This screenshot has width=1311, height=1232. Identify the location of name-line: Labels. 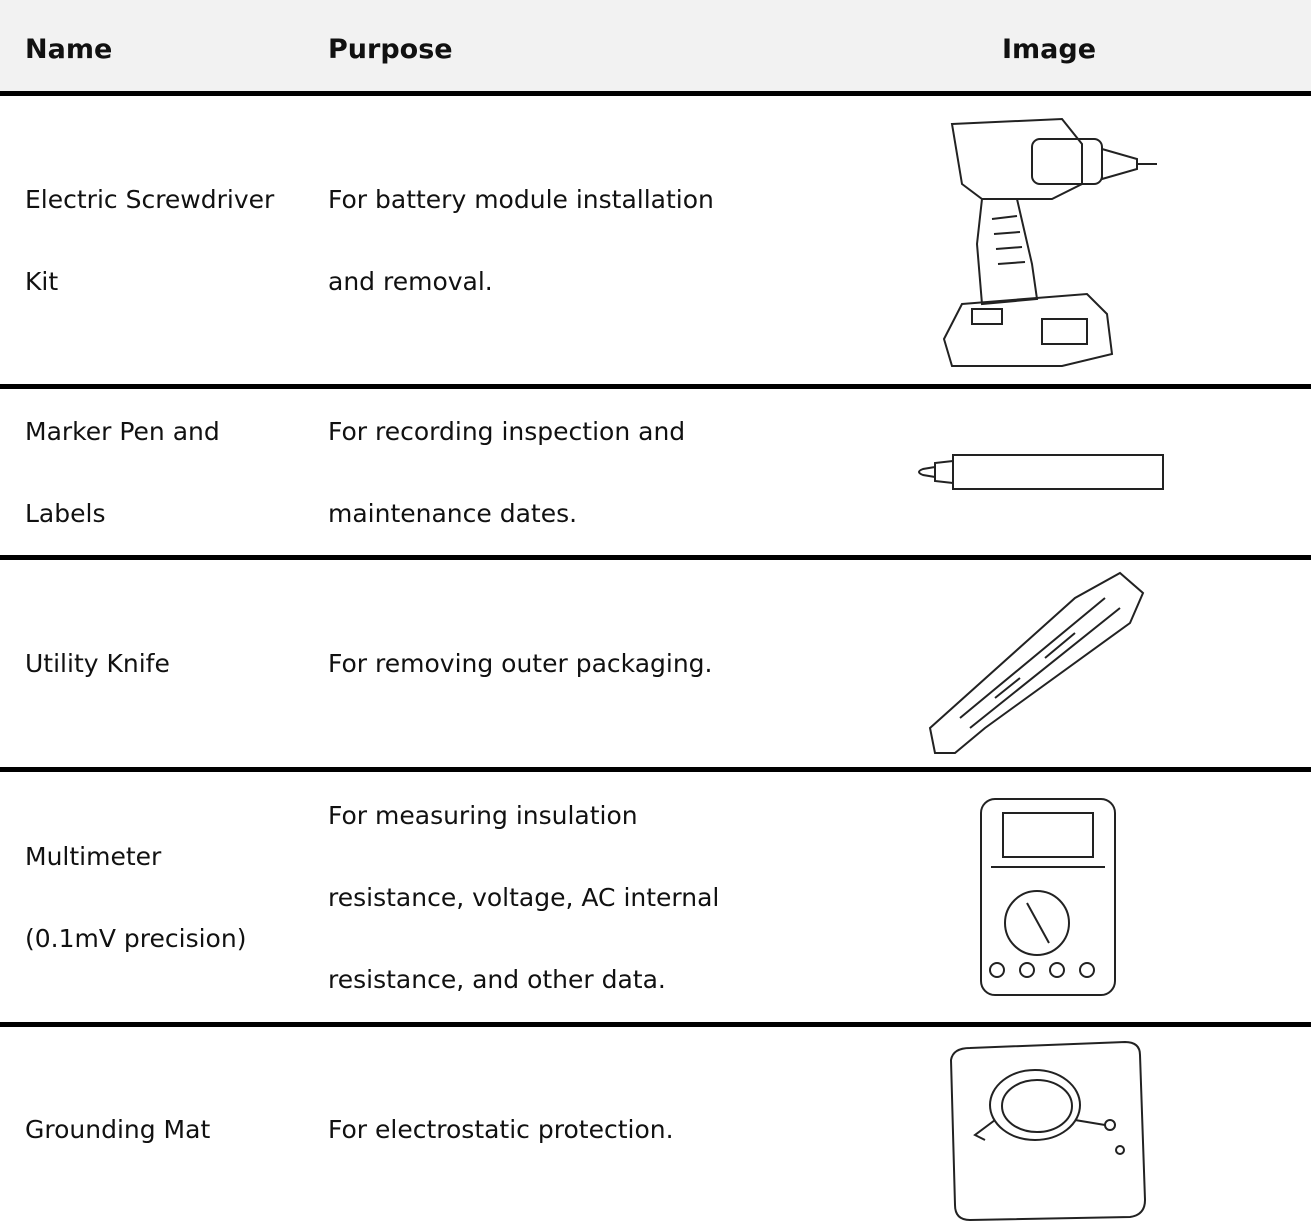
(65, 513).